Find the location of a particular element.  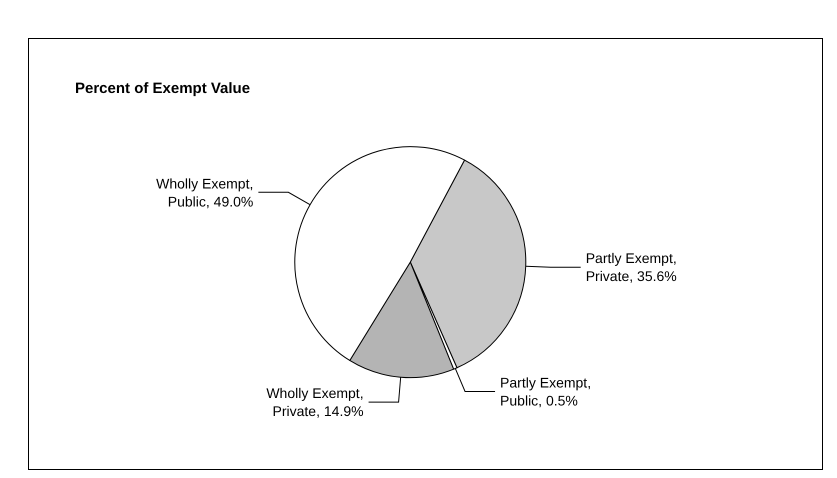

slice-label: Wholly Exempt, Private, 14.9% is located at coordinates (315, 402).